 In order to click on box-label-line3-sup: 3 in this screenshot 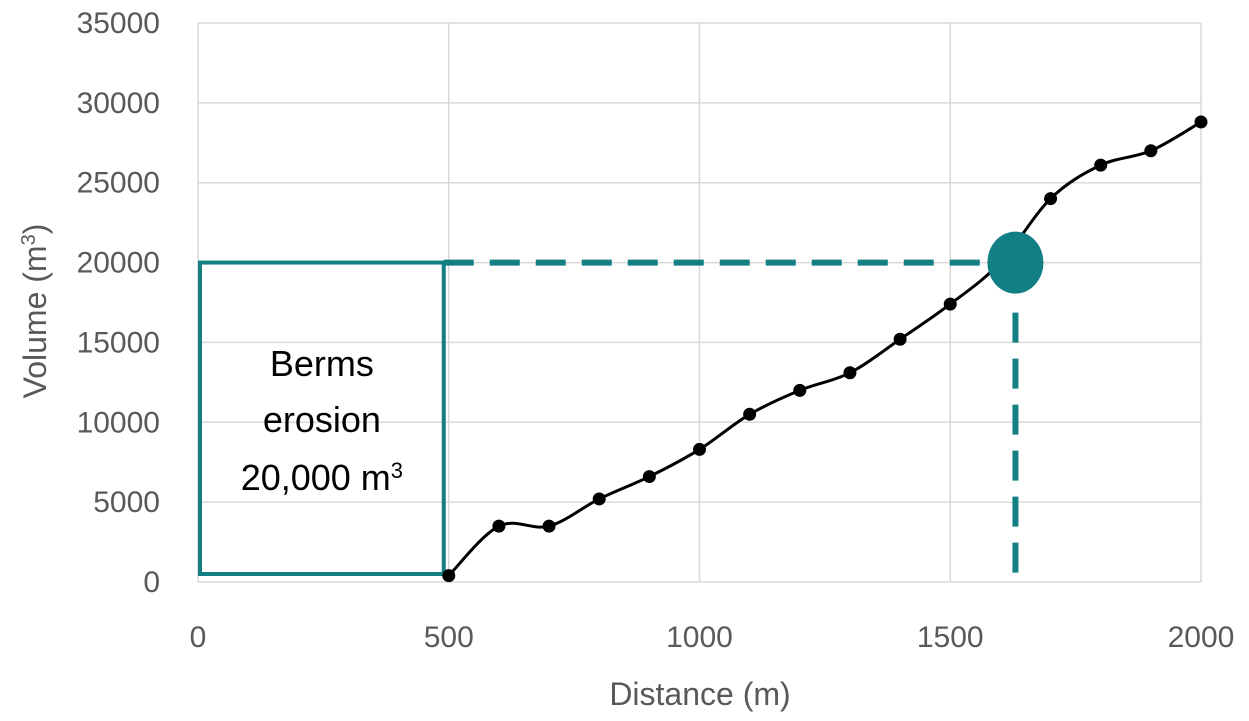, I will do `click(397, 470)`.